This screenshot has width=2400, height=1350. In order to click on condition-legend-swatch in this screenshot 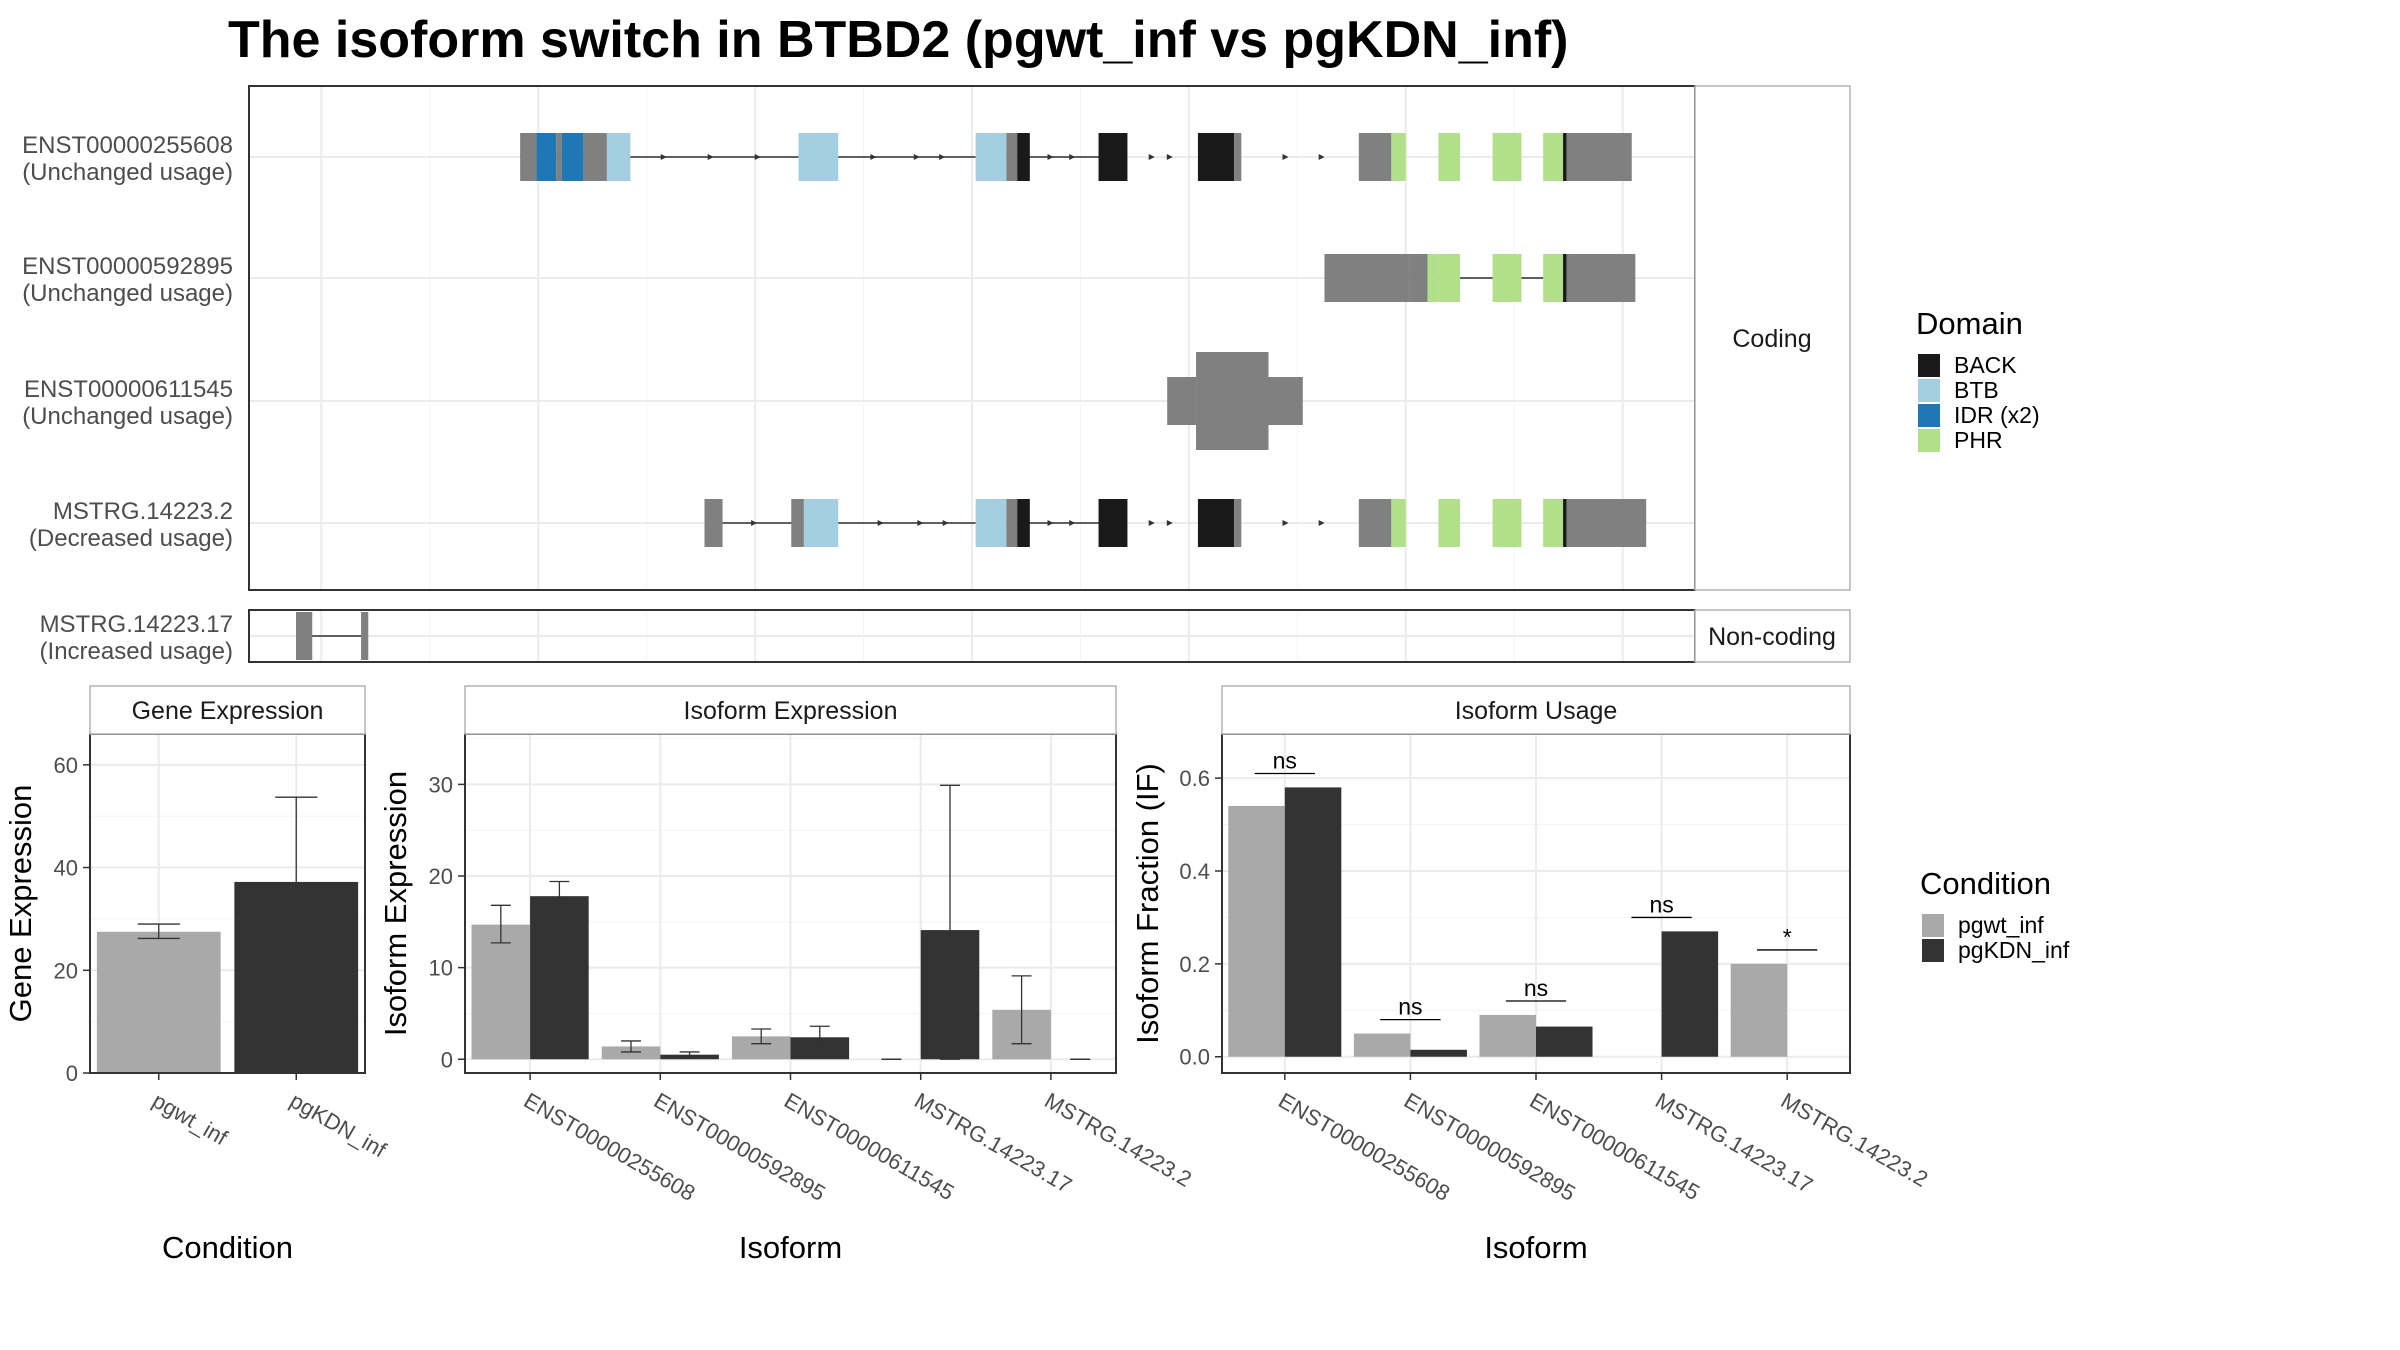, I will do `click(1933, 950)`.